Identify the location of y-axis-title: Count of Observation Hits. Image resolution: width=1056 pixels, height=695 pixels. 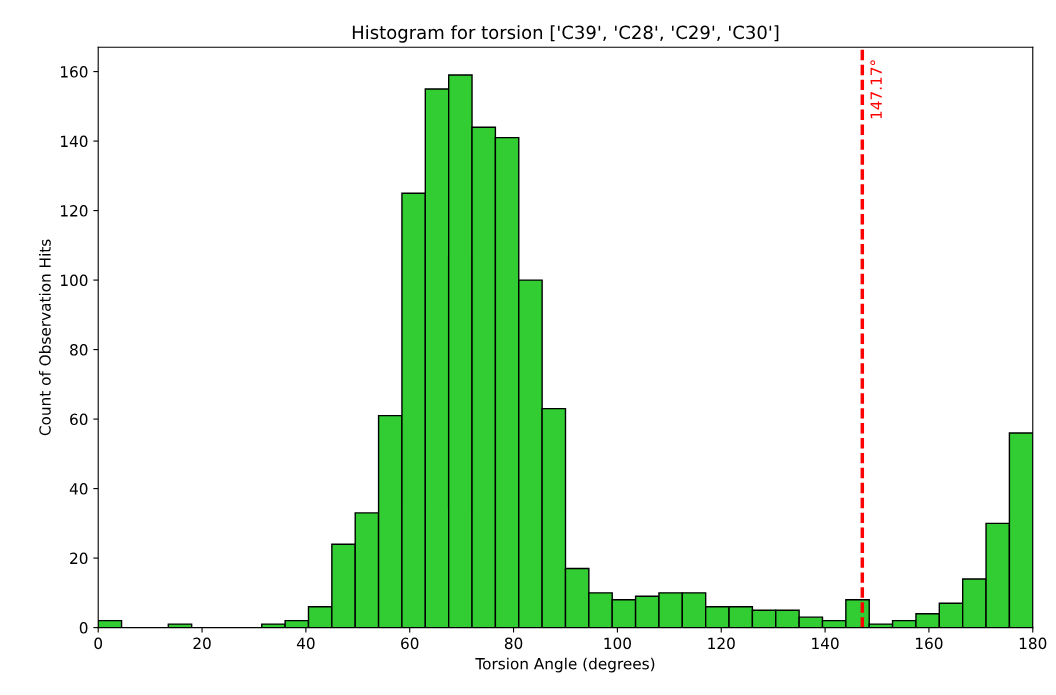
(44, 337).